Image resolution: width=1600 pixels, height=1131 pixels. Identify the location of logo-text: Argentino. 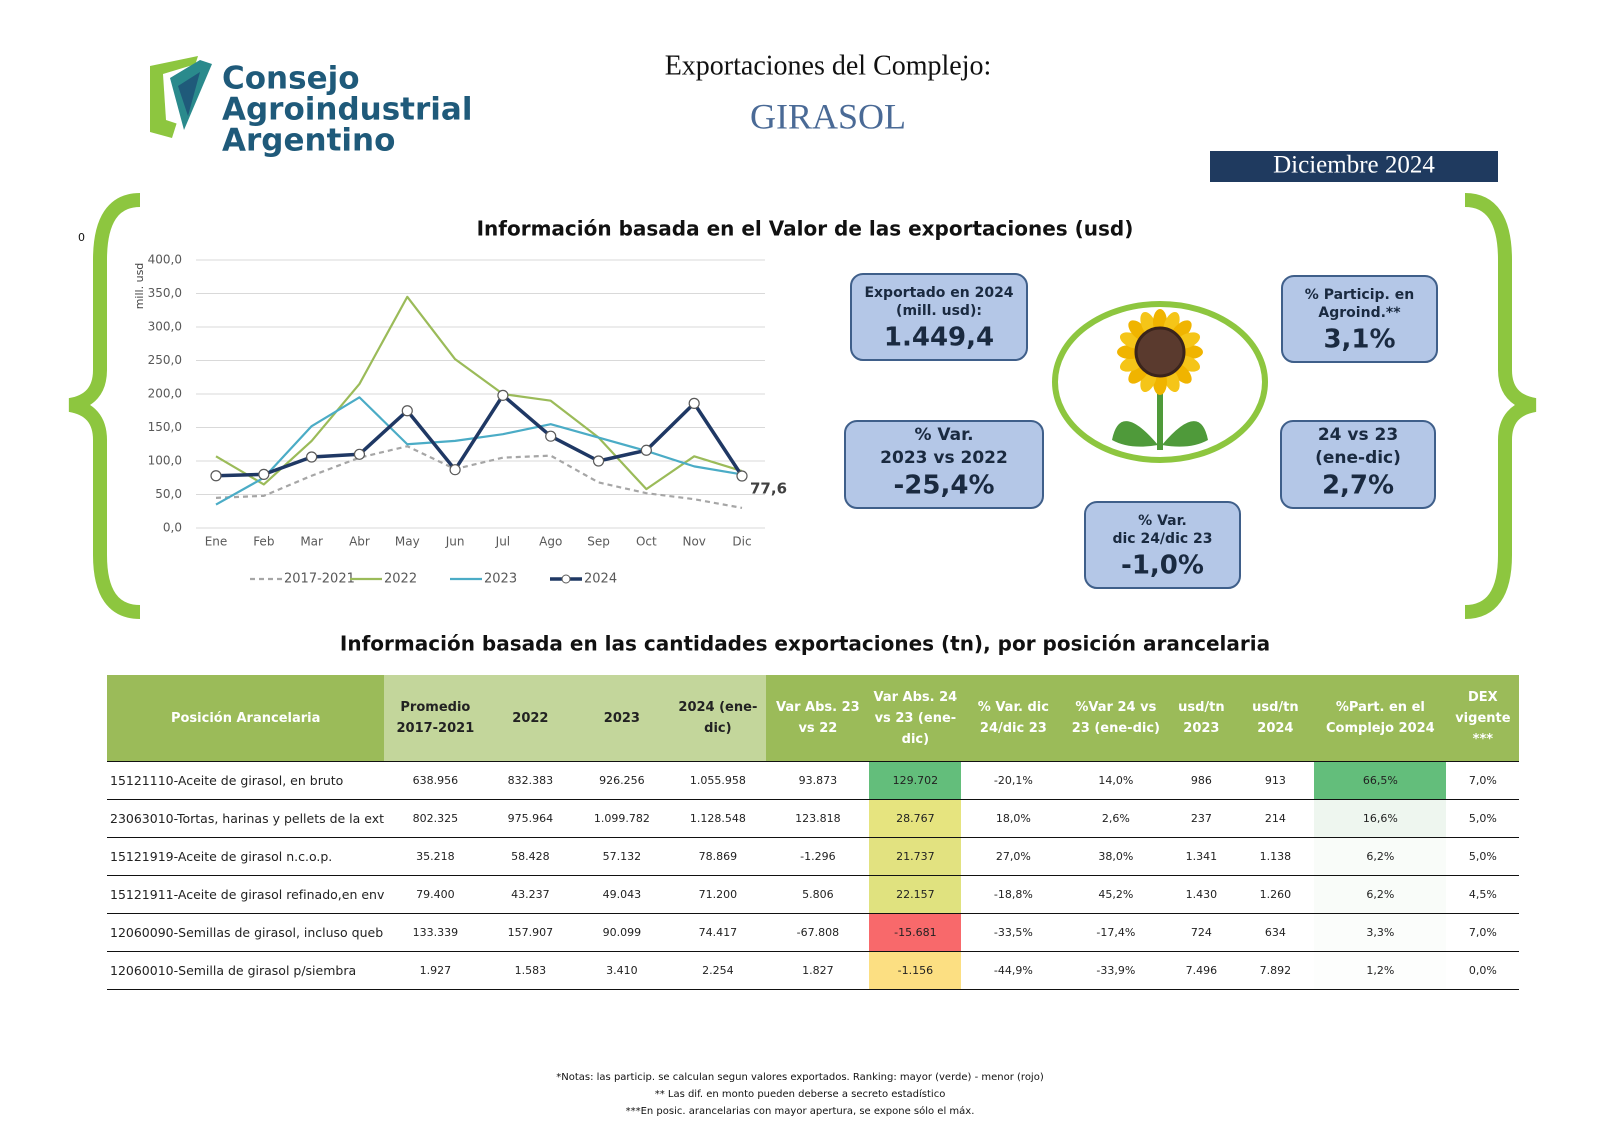
(308, 141).